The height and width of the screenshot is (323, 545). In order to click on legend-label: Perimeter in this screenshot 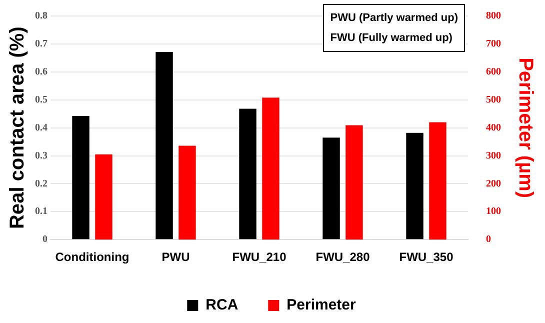, I will do `click(321, 305)`.